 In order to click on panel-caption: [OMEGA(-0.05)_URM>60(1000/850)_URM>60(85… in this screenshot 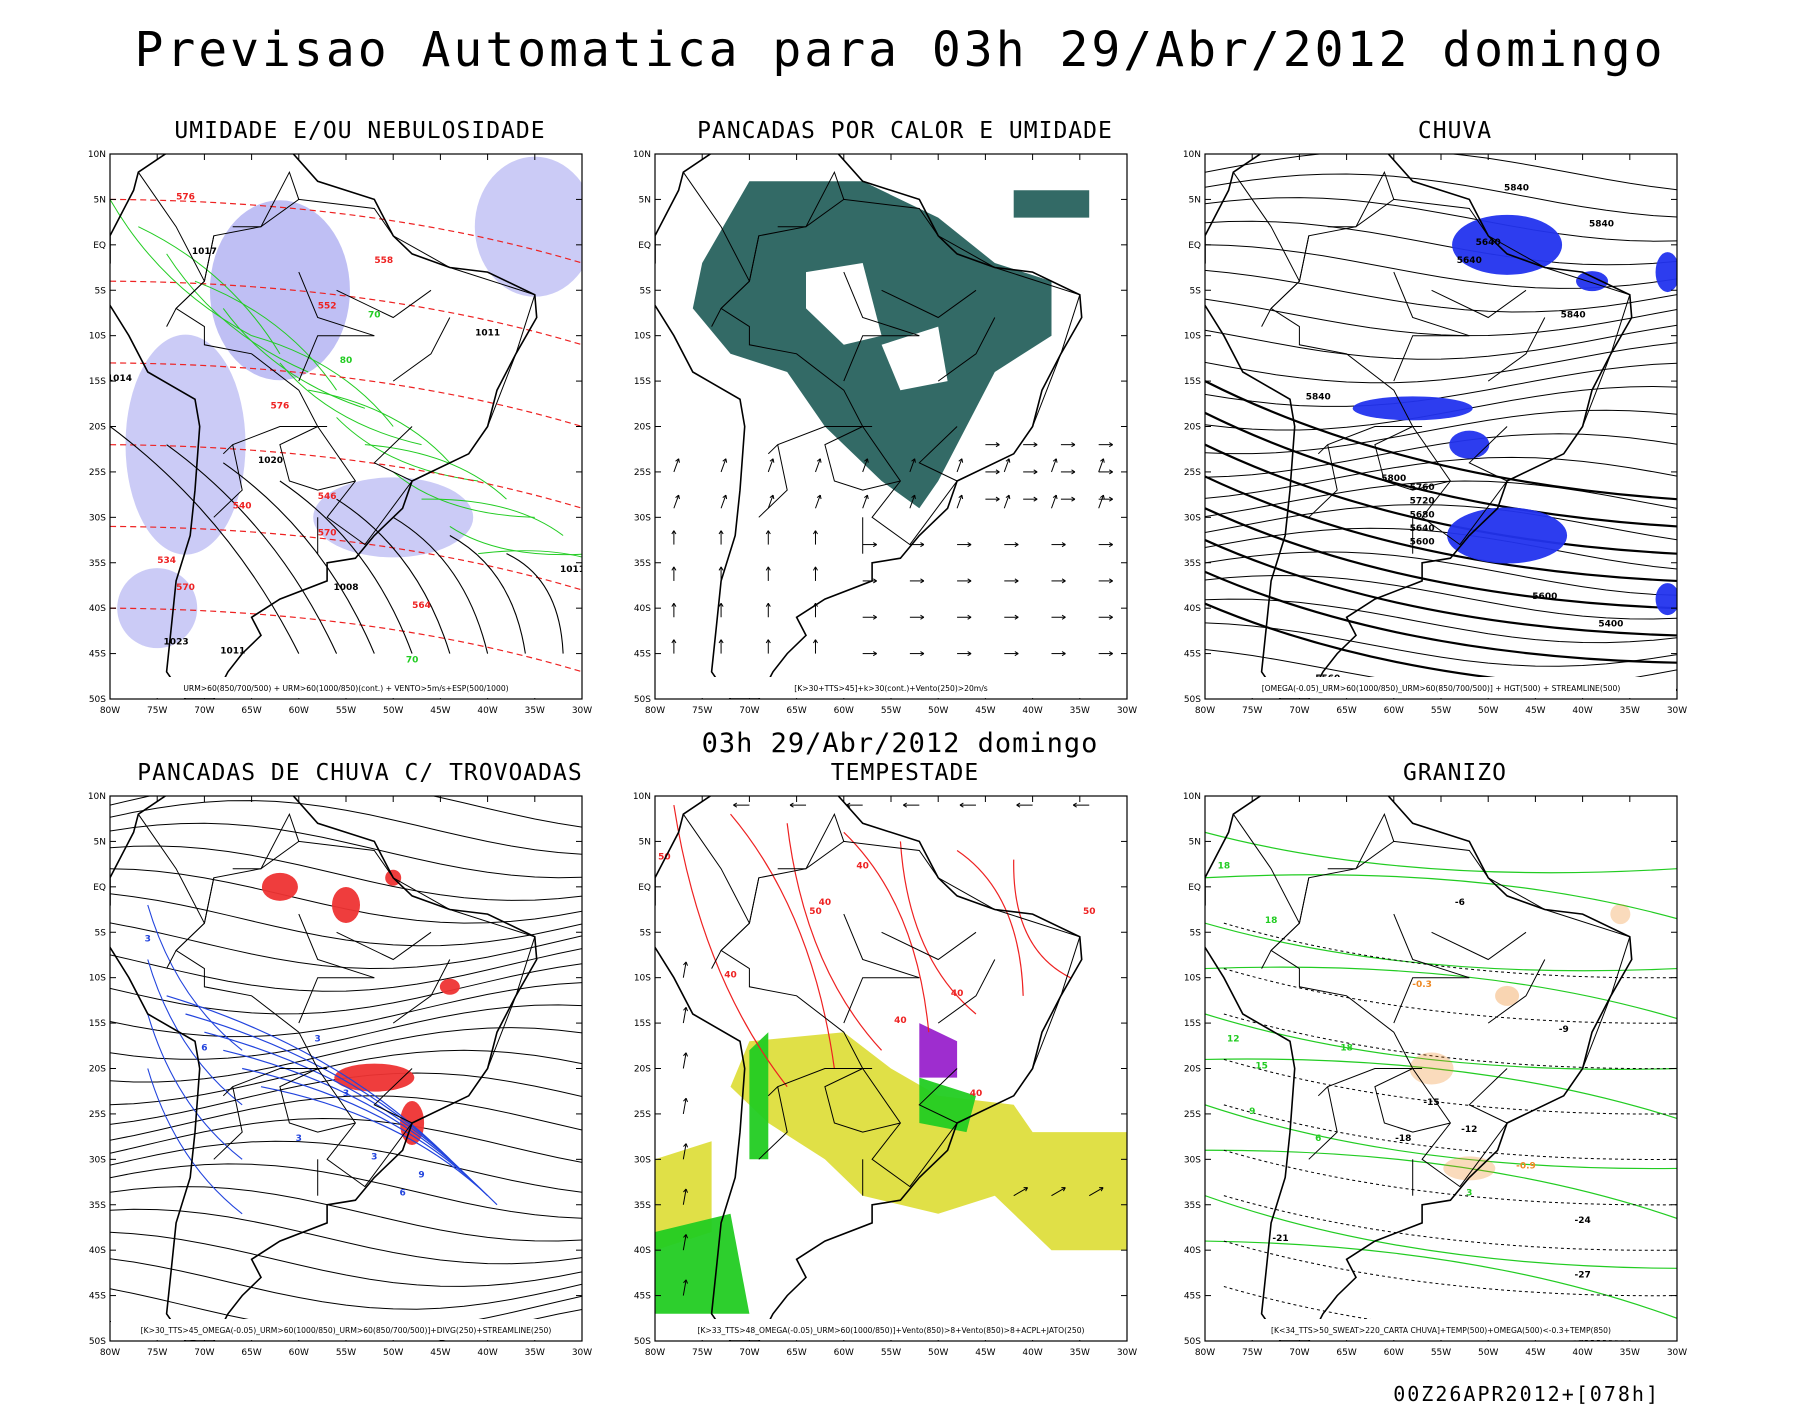, I will do `click(1441, 688)`.